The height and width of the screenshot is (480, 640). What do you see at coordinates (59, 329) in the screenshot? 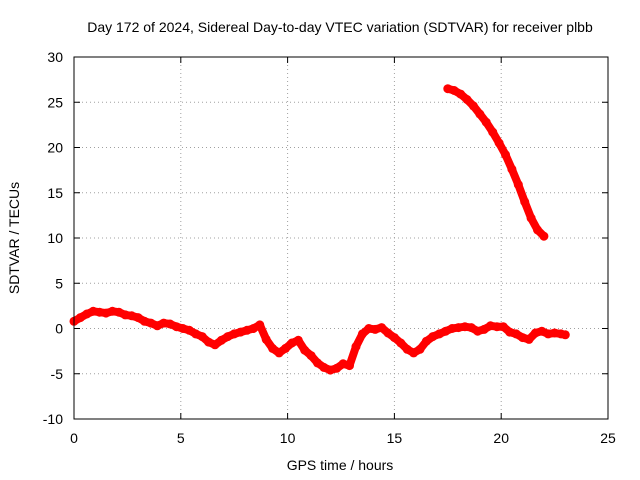
I see `y-tick-label: 0` at bounding box center [59, 329].